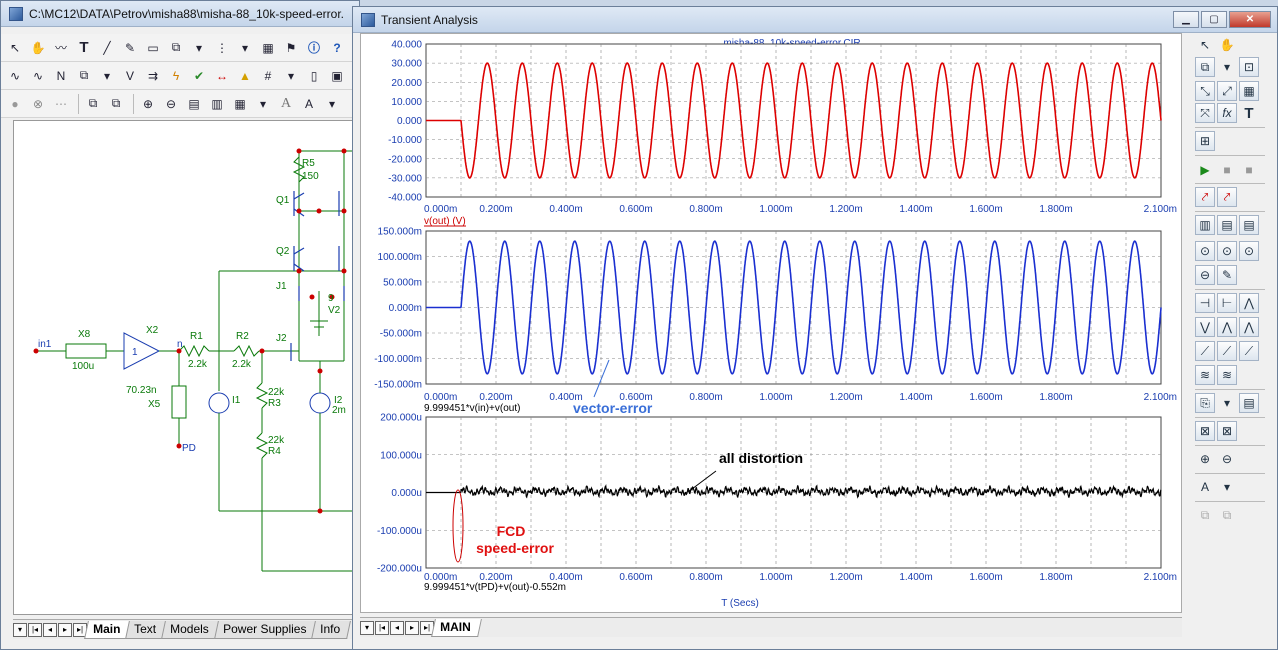 The image size is (1278, 650). I want to click on page-frame-icon: ▣, so click(337, 75).